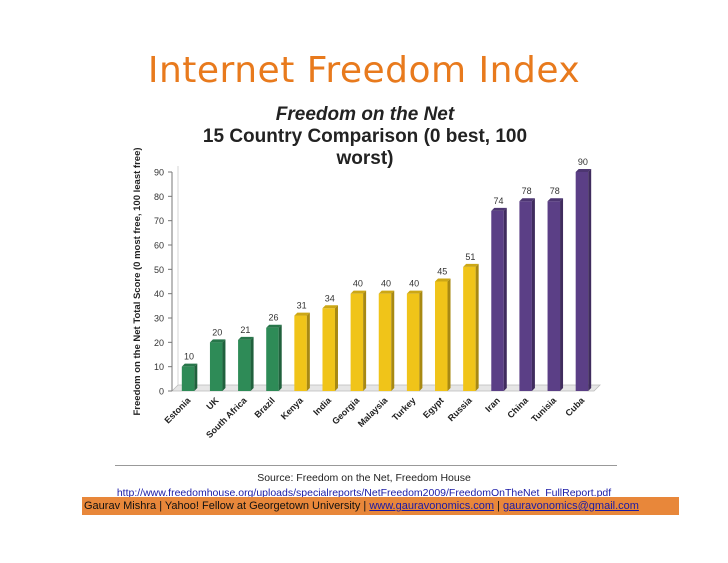 This screenshot has height=563, width=728. I want to click on email-link: gauravonomics@gmail.com, so click(571, 506).